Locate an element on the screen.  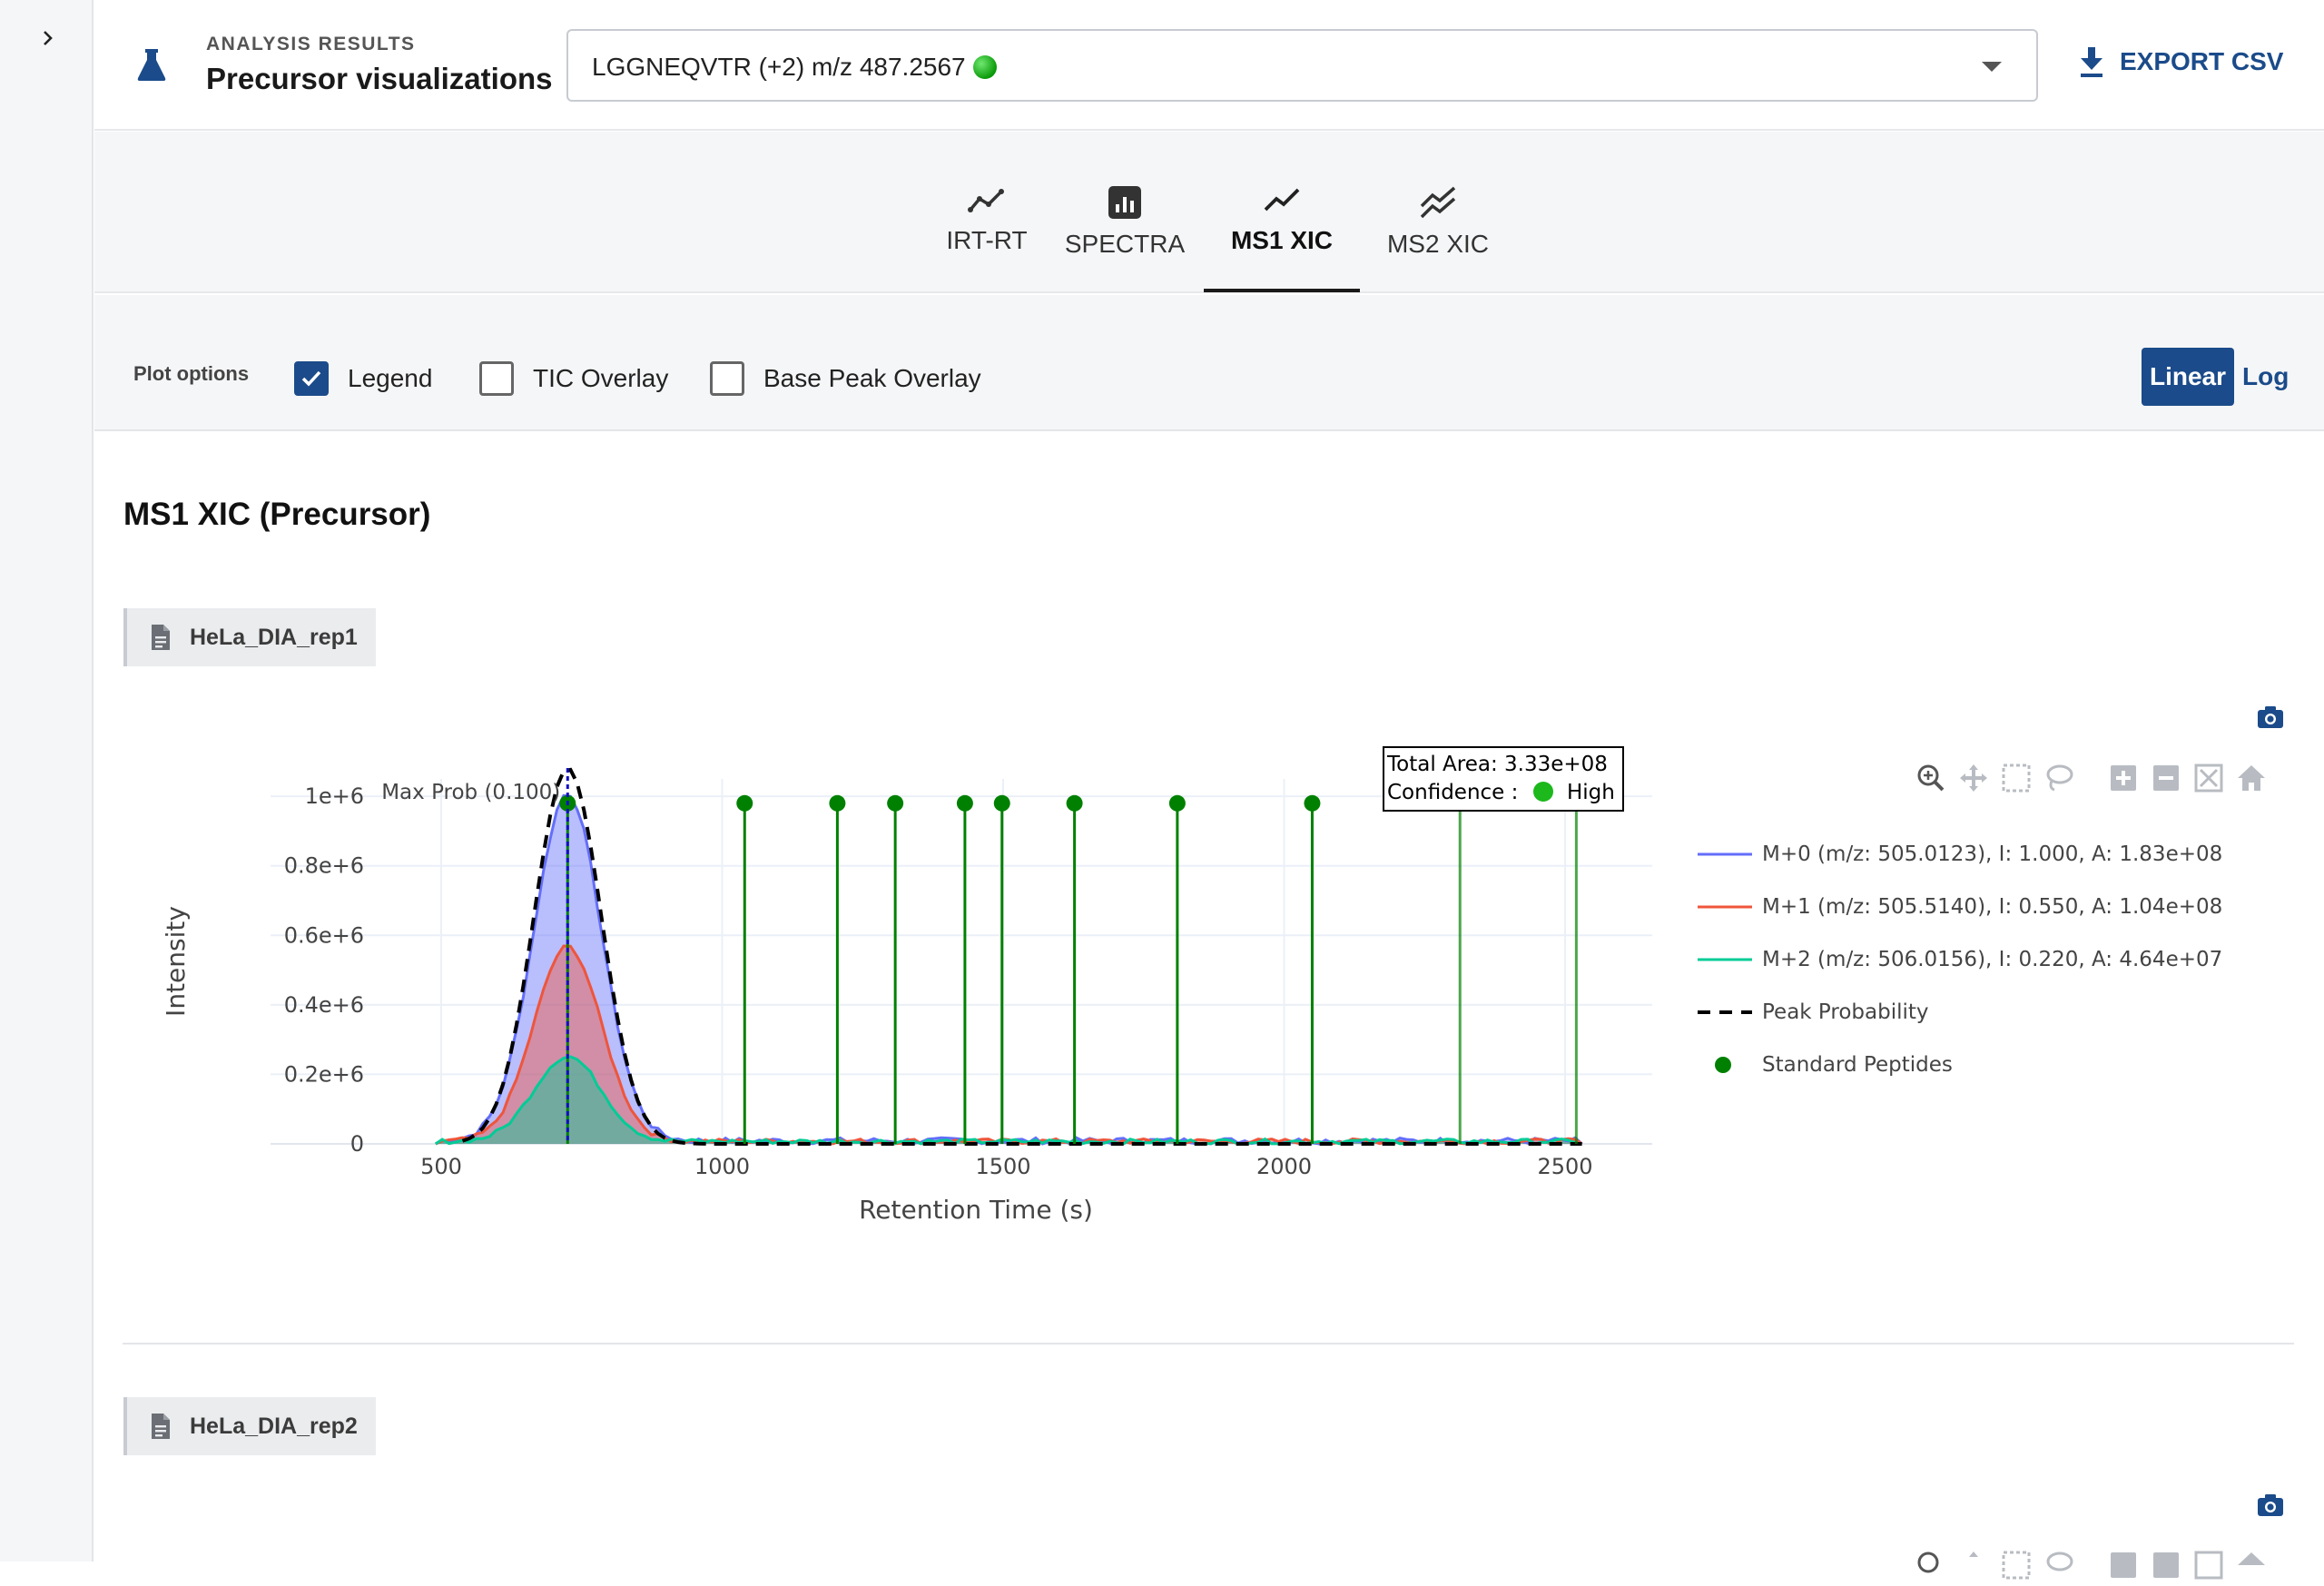
tab-spectra: SPECTRA is located at coordinates (1125, 213).